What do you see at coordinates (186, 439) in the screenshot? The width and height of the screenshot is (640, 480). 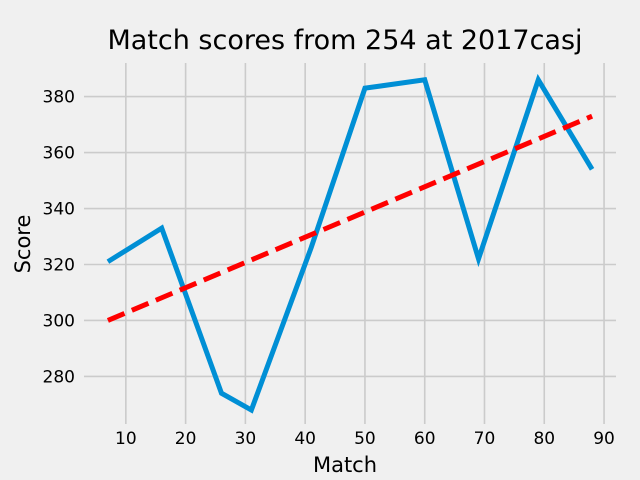 I see `x-tick-label-1: 20` at bounding box center [186, 439].